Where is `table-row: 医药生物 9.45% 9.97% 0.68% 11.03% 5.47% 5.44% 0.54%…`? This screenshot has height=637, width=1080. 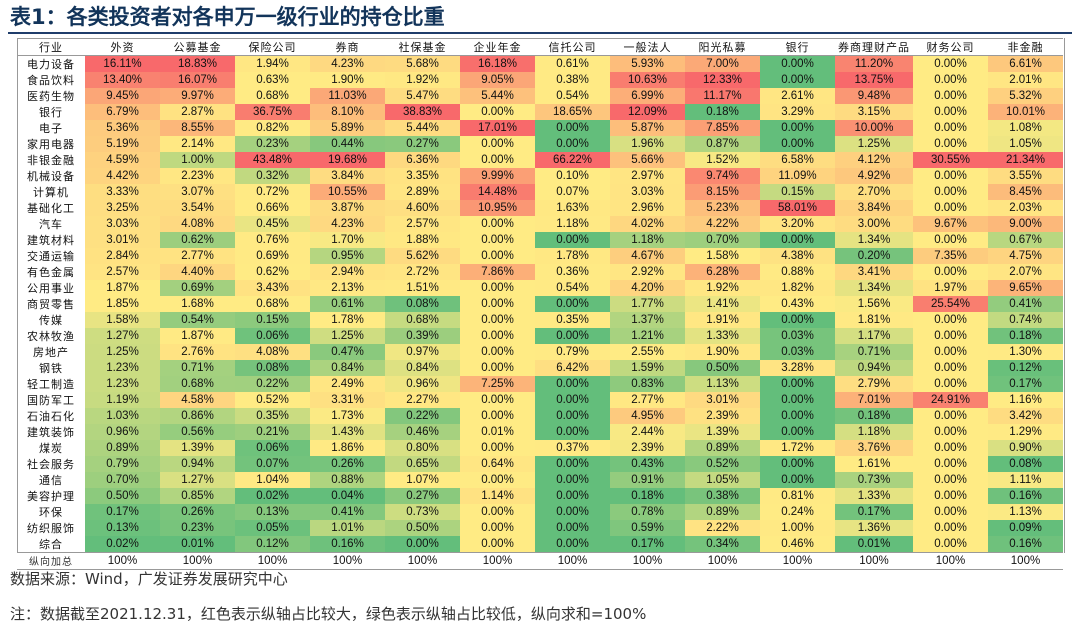 table-row: 医药生物 9.45% 9.97% 0.68% 11.03% 5.47% 5.44% 0.54%… is located at coordinates (540, 96).